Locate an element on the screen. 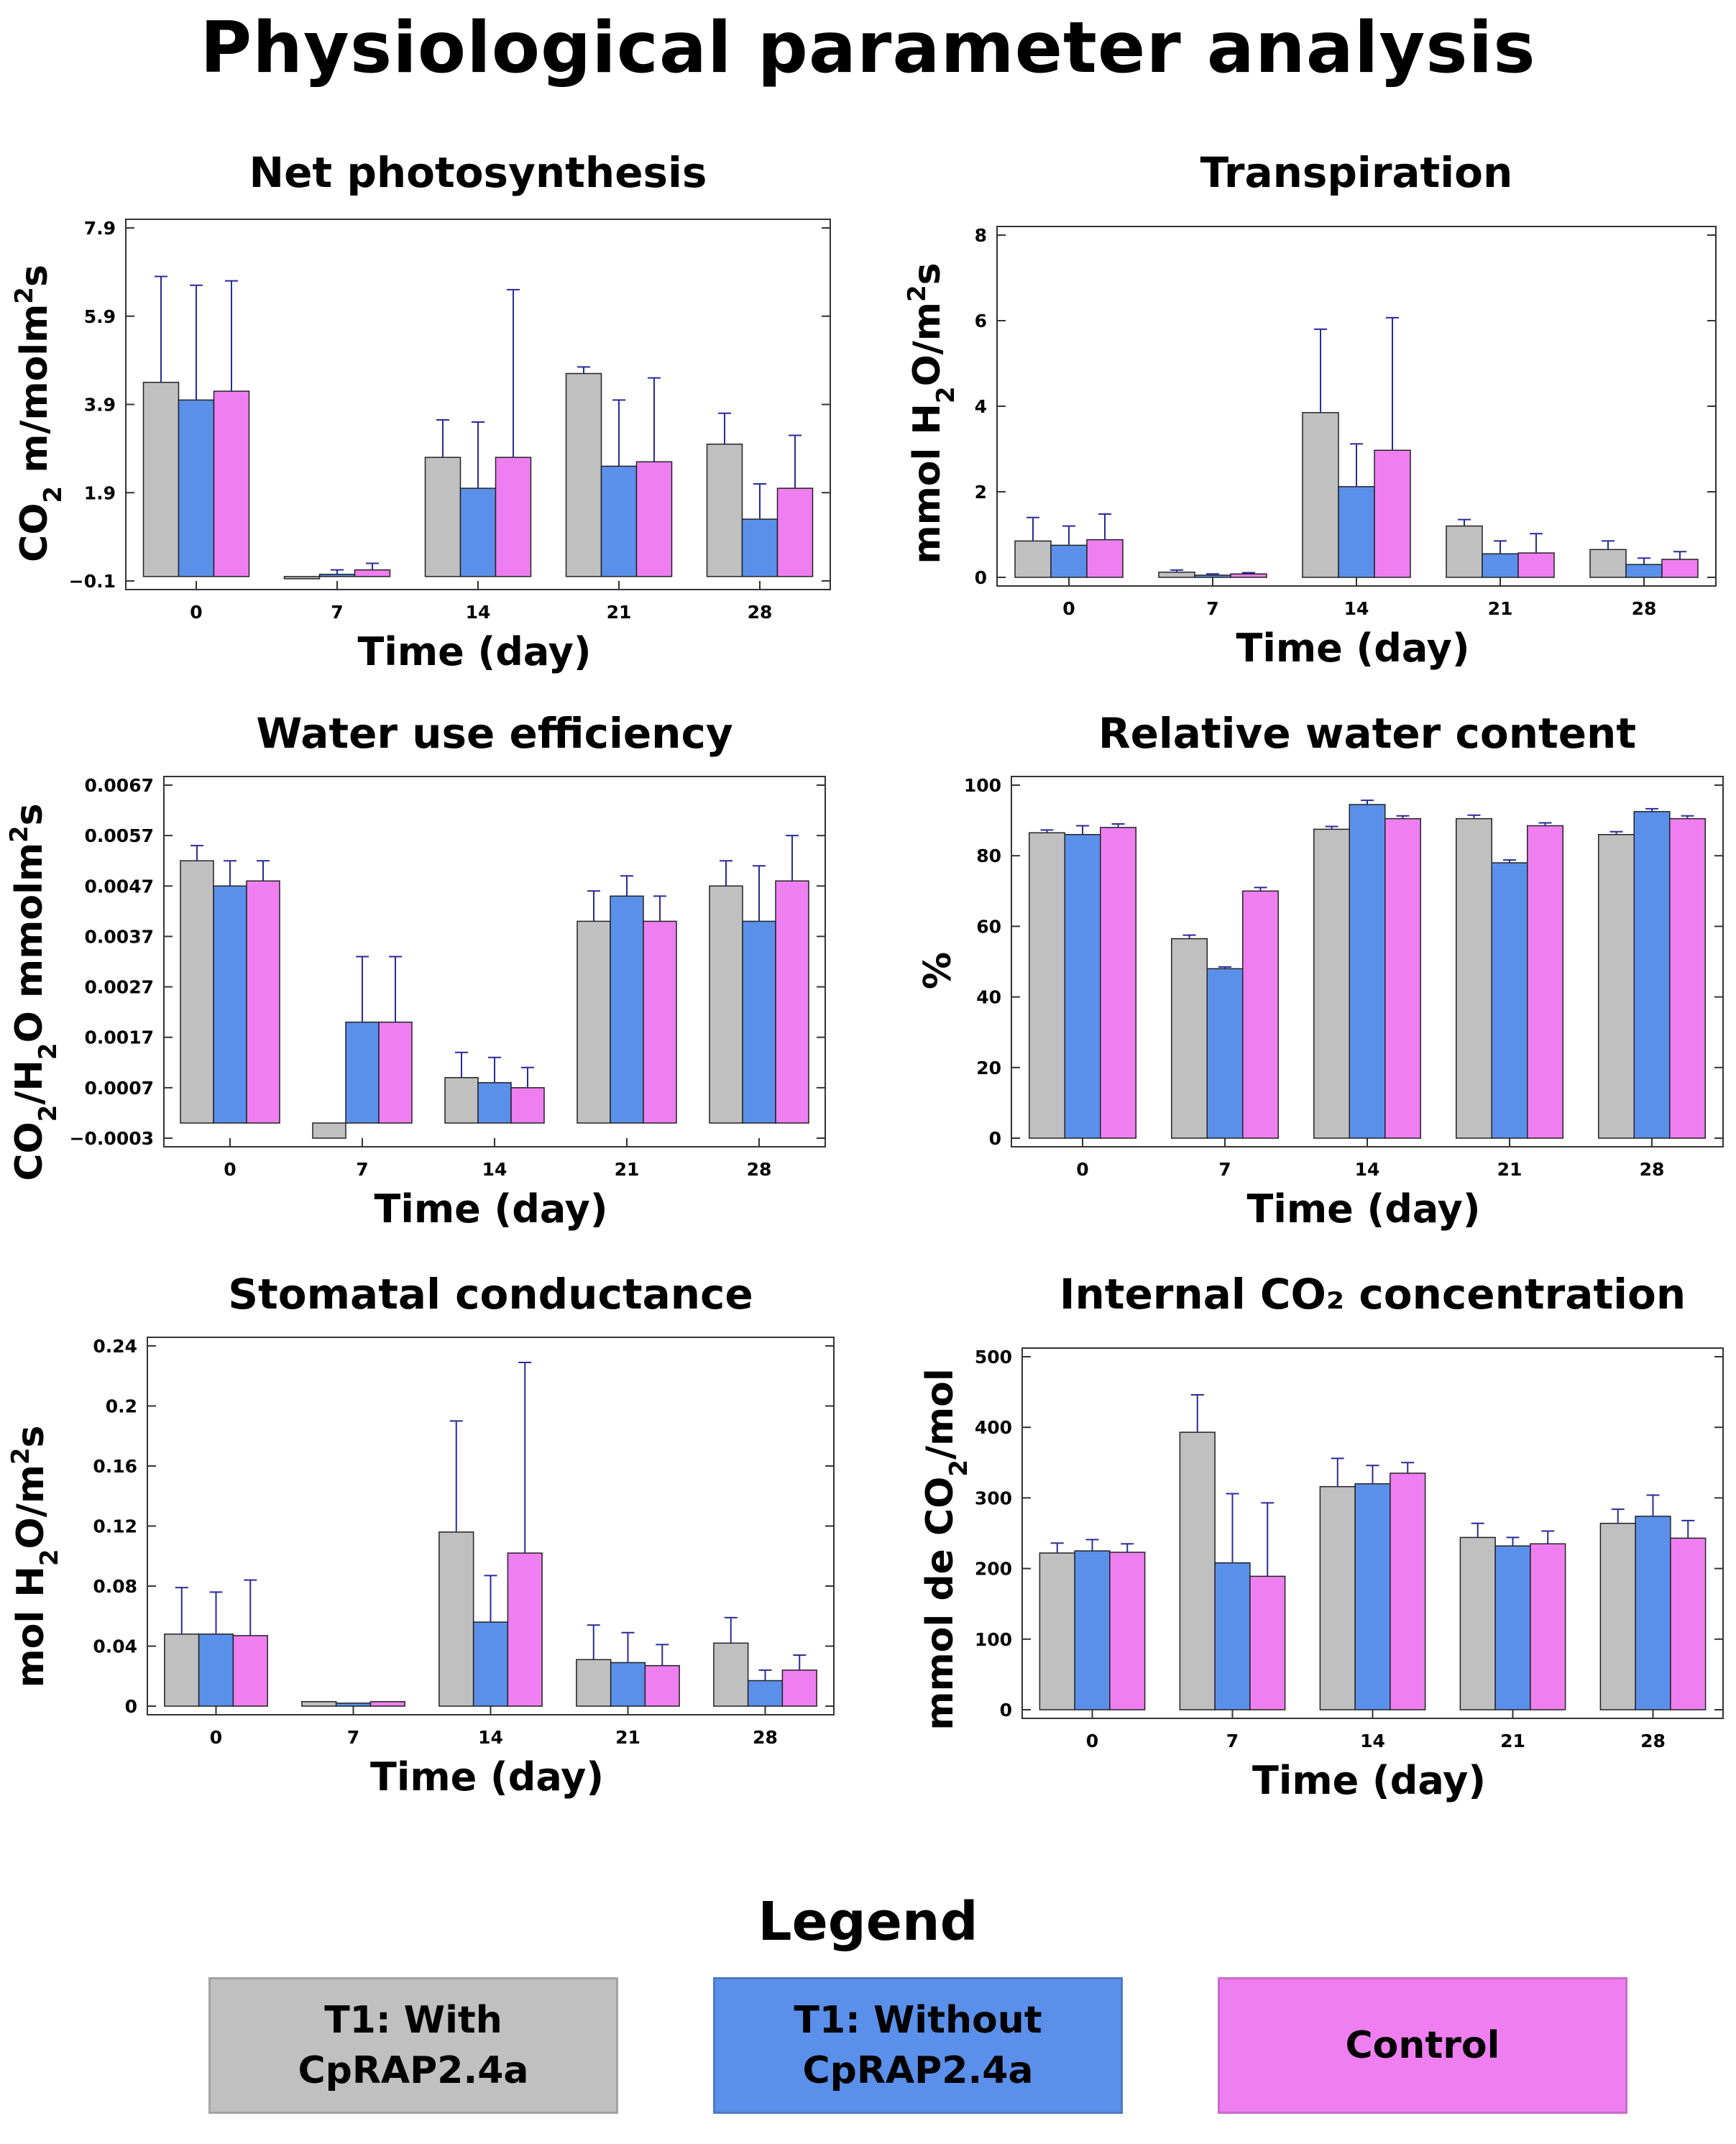 Image resolution: width=1736 pixels, height=2144 pixels. y-tick-label: 40 is located at coordinates (988, 997).